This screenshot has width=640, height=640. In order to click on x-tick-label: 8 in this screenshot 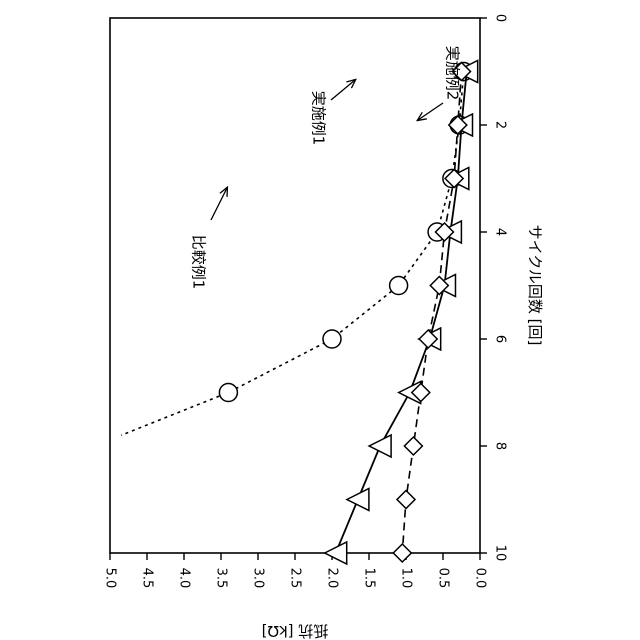, I will do `click(500, 446)`.